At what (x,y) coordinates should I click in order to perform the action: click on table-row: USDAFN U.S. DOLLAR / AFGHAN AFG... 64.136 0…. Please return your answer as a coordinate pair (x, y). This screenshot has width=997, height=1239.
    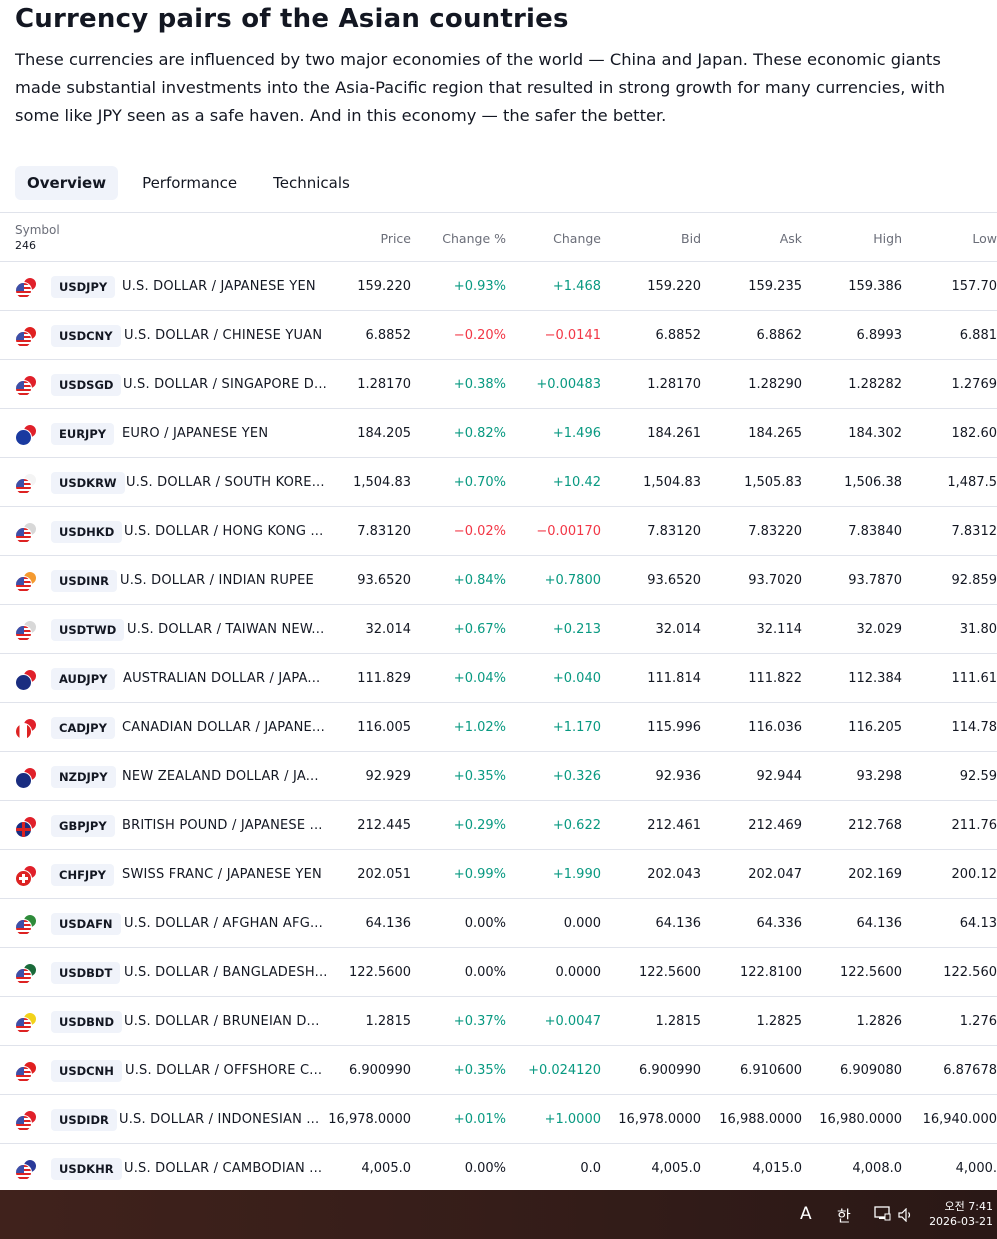
    Looking at the image, I should click on (498, 923).